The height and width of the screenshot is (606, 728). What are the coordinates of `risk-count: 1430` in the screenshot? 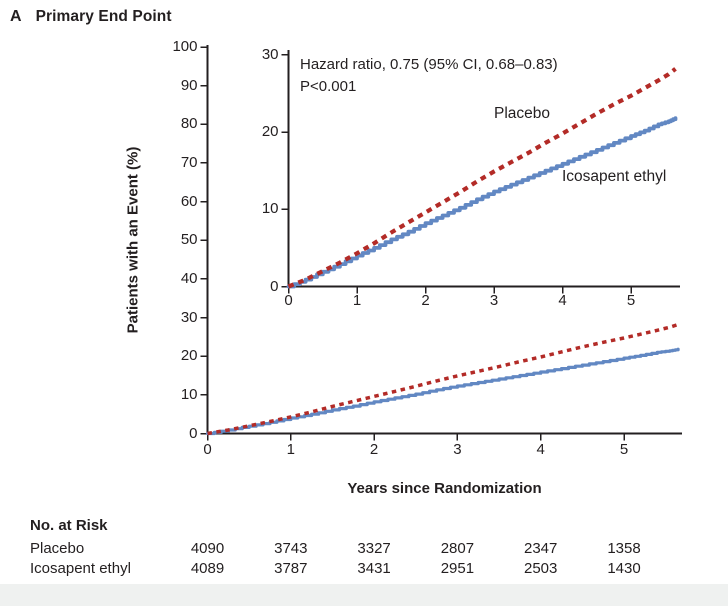 It's located at (624, 568).